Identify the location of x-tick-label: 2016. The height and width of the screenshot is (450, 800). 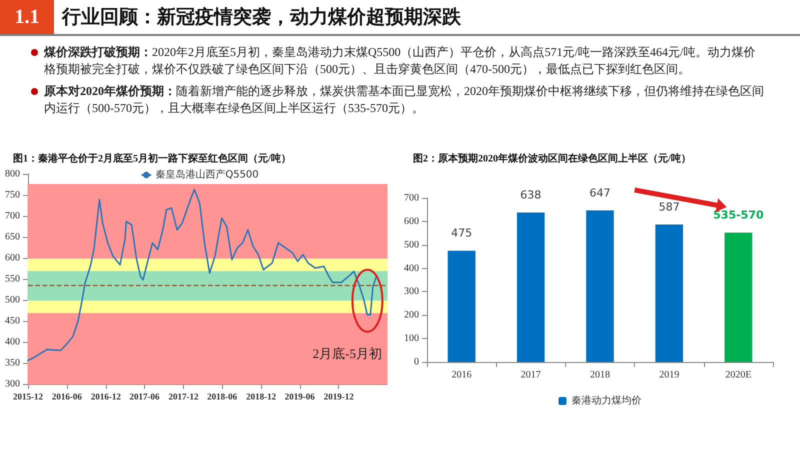
(462, 375).